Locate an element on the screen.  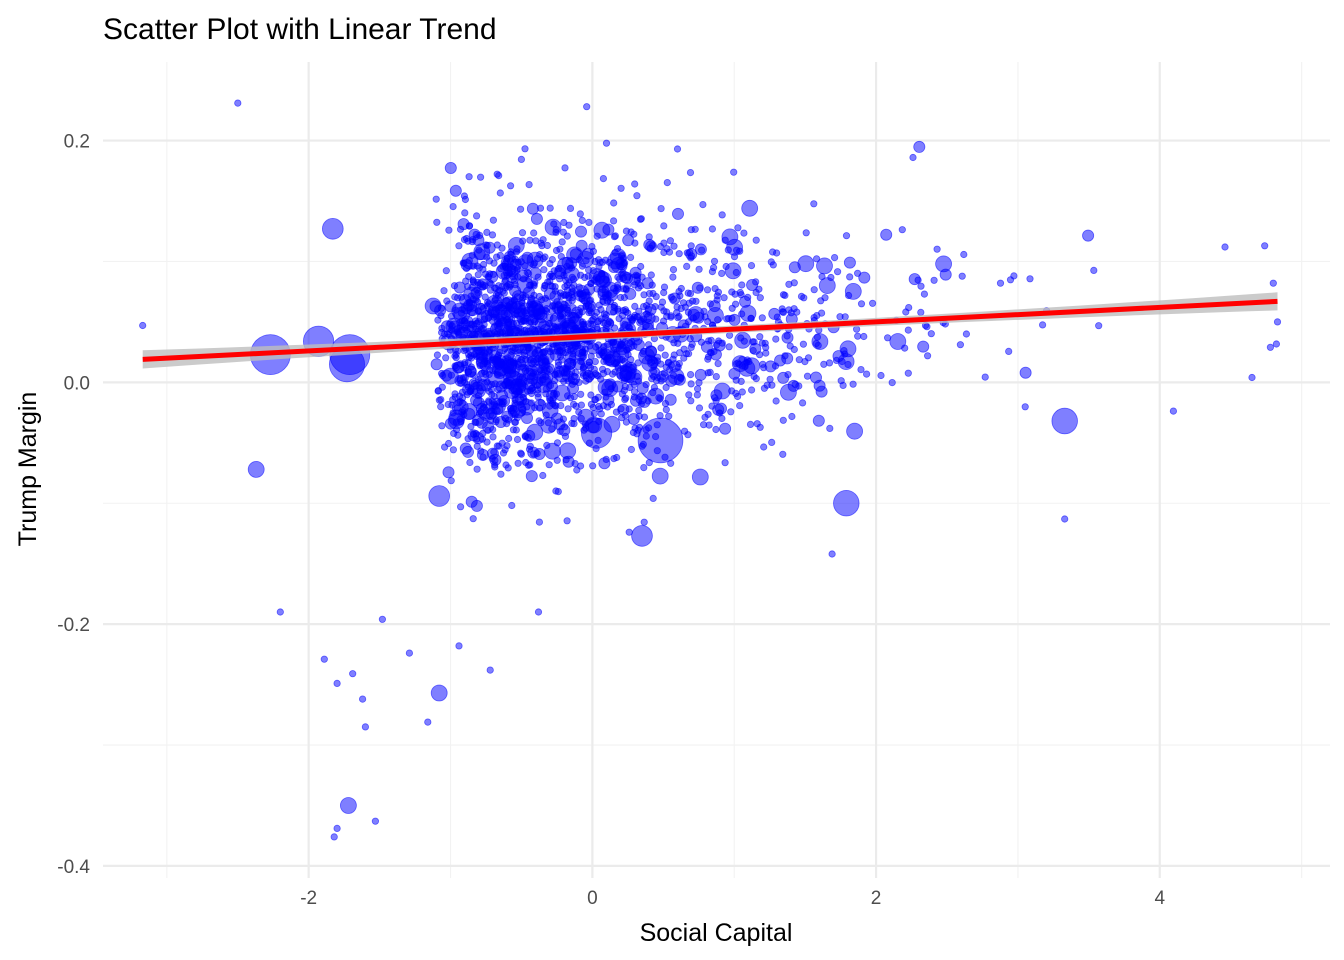
y-tick-label: -0.2 is located at coordinates (73, 625).